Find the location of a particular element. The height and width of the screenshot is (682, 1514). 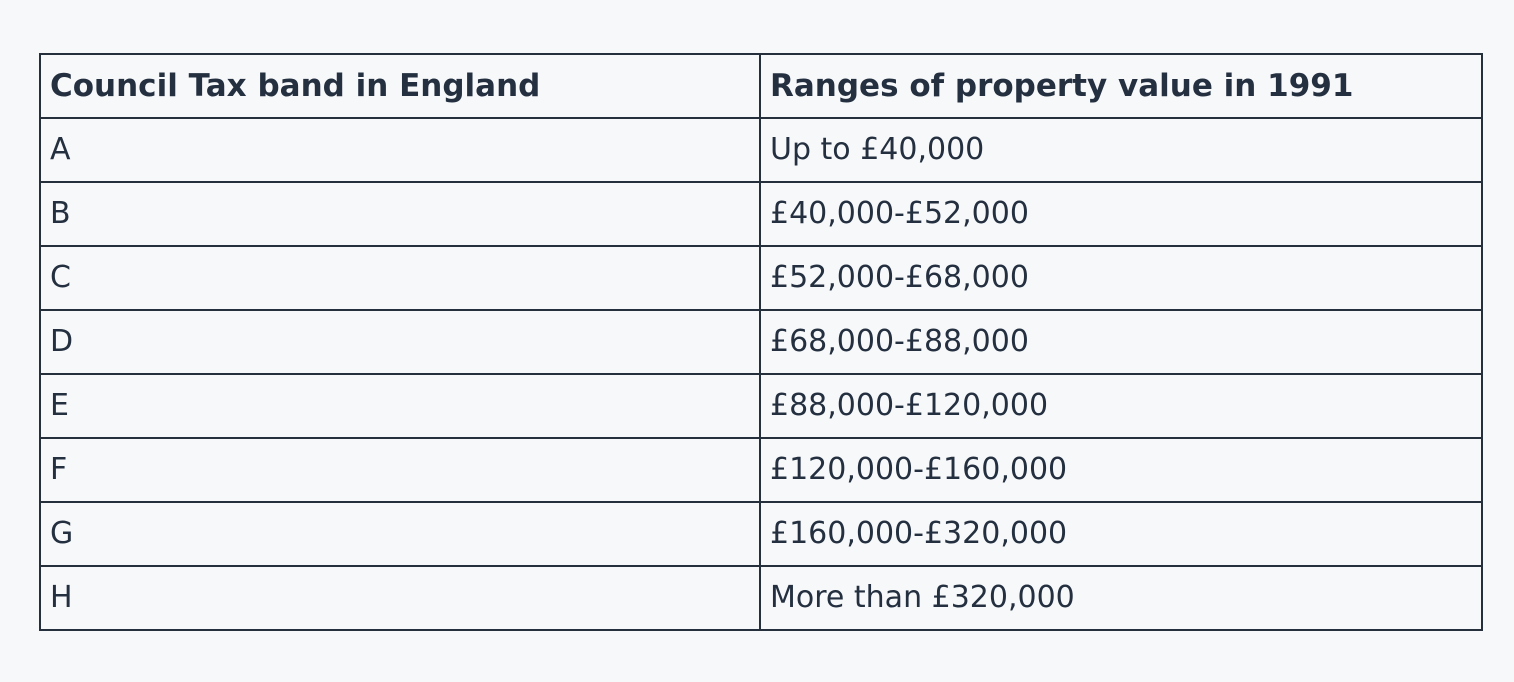

table-row: F £120,000-£160,000 is located at coordinates (761, 470).